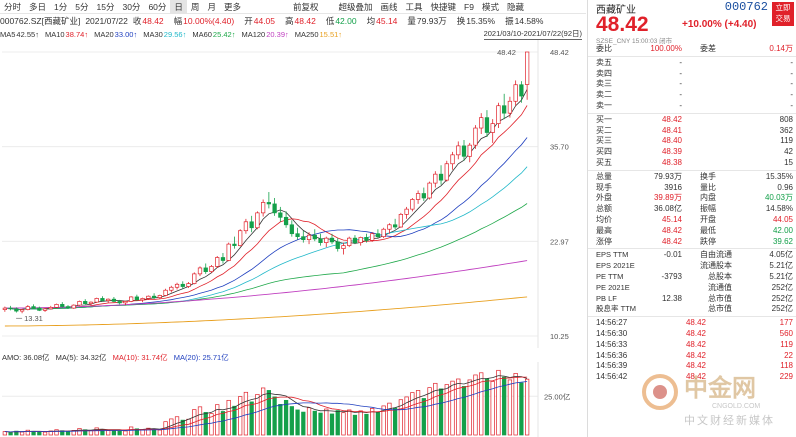 The width and height of the screenshot is (796, 437). What do you see at coordinates (604, 105) in the screenshot?
I see `ask-label: 卖一` at bounding box center [604, 105].